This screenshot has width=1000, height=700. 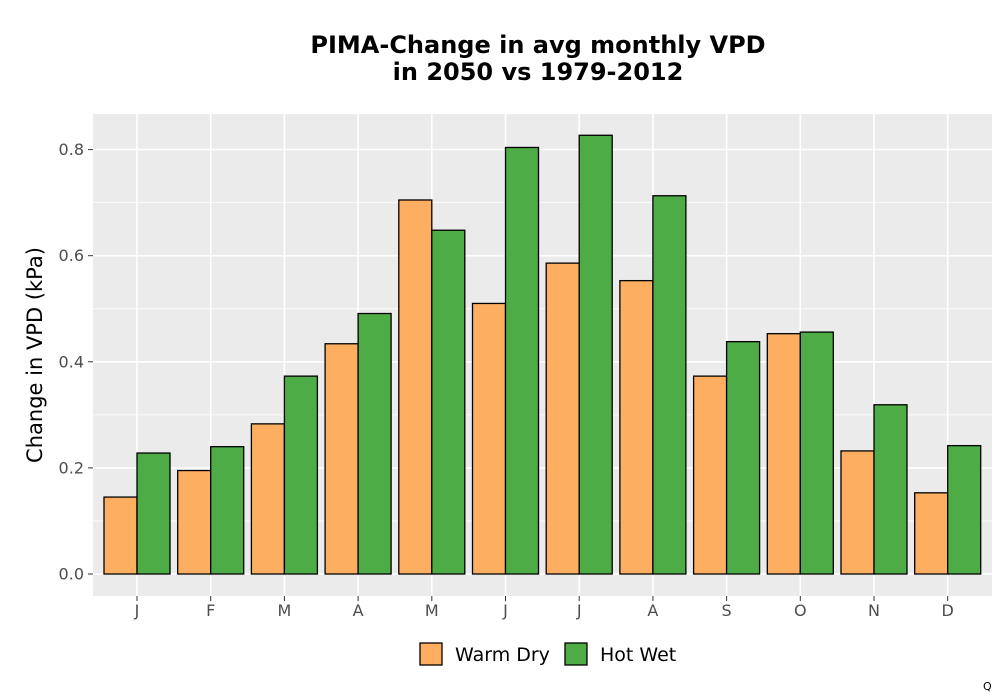 I want to click on legend-label-warm-dry: Warm Dry, so click(x=502, y=655).